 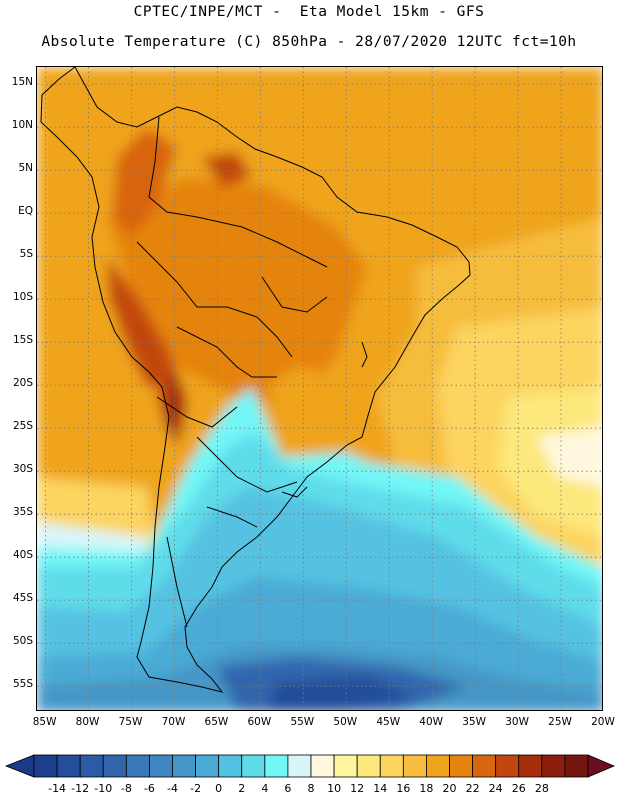 What do you see at coordinates (44, 722) in the screenshot?
I see `lon-tick-label: 85W` at bounding box center [44, 722].